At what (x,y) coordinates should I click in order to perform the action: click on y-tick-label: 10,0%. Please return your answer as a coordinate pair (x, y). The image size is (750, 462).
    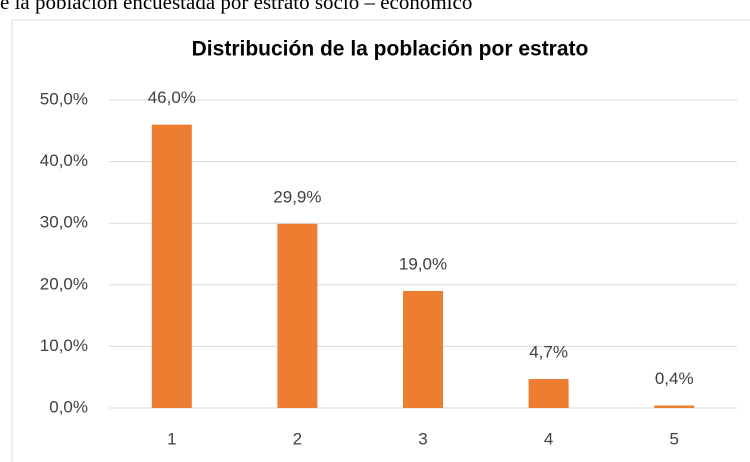
    Looking at the image, I should click on (64, 345).